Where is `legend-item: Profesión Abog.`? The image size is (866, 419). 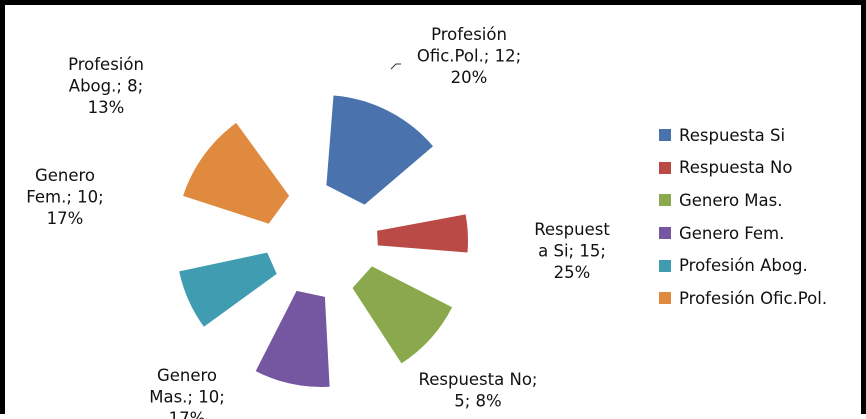 legend-item: Profesión Abog. is located at coordinates (743, 265).